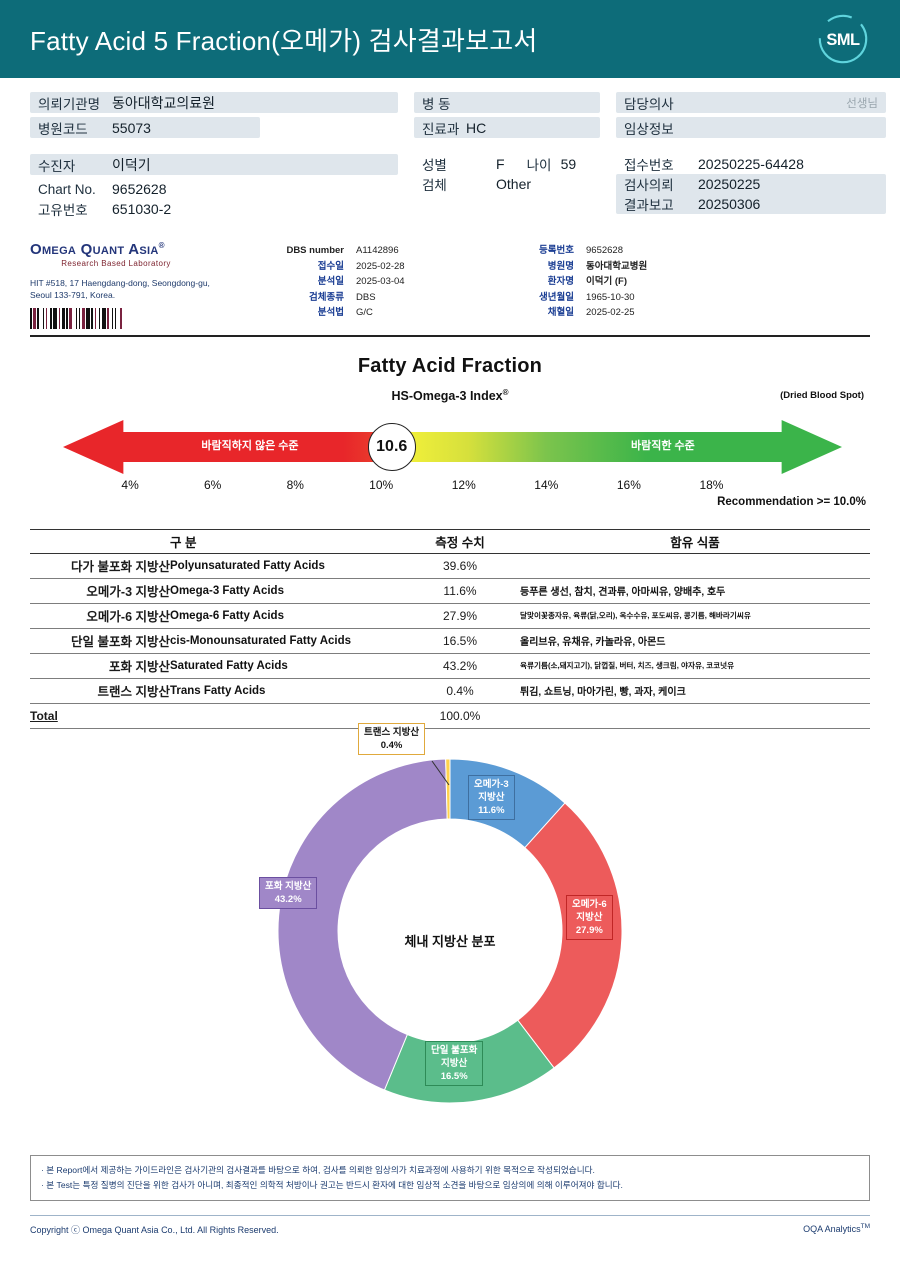 The image size is (900, 1271). I want to click on row-order-date: 검사의뢰 20250225, so click(751, 184).